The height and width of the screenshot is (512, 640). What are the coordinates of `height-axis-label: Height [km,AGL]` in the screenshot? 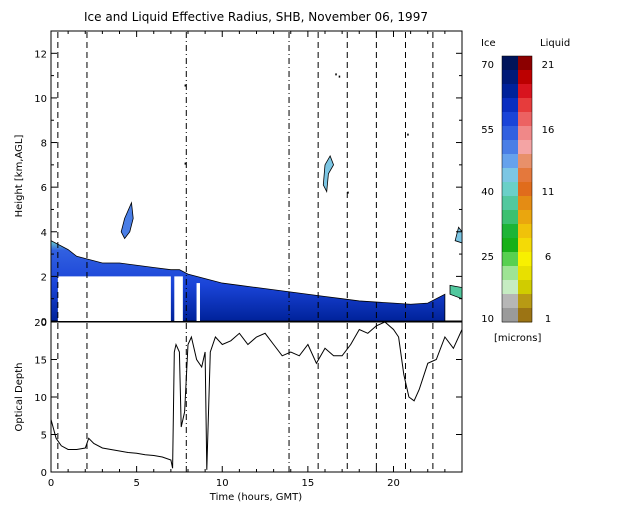 It's located at (19, 176).